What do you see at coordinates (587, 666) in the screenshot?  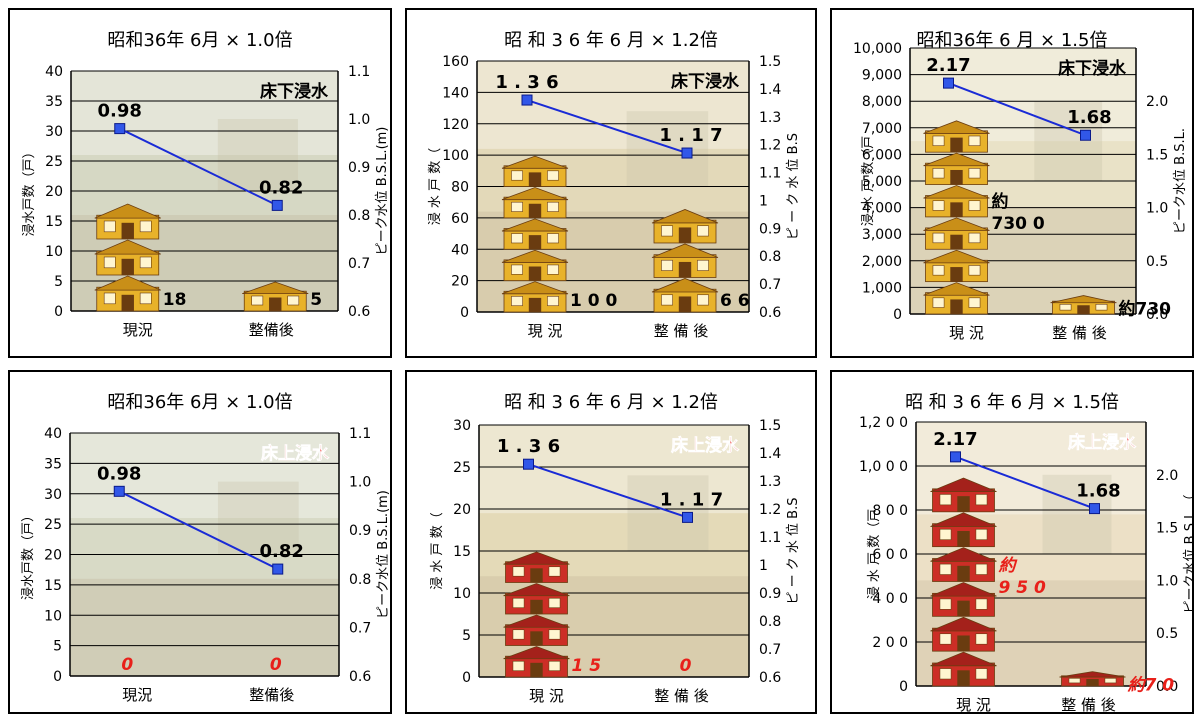 I see `bar-value-label: 1 5` at bounding box center [587, 666].